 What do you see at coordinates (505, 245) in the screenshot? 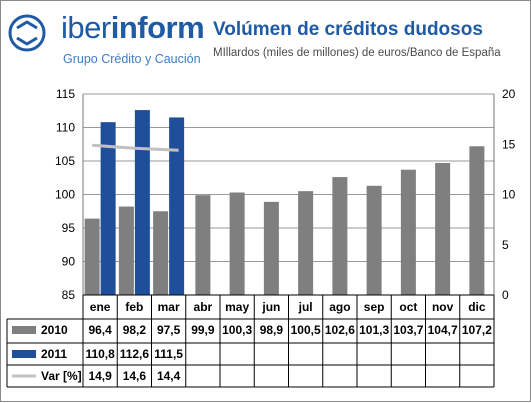
I see `y2-tick-label: 5` at bounding box center [505, 245].